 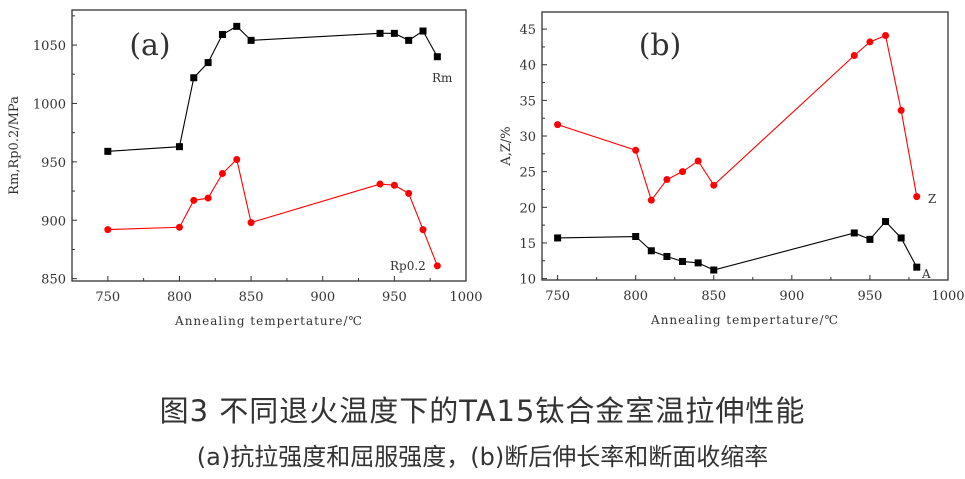 What do you see at coordinates (527, 66) in the screenshot?
I see `y-tick-label: 40` at bounding box center [527, 66].